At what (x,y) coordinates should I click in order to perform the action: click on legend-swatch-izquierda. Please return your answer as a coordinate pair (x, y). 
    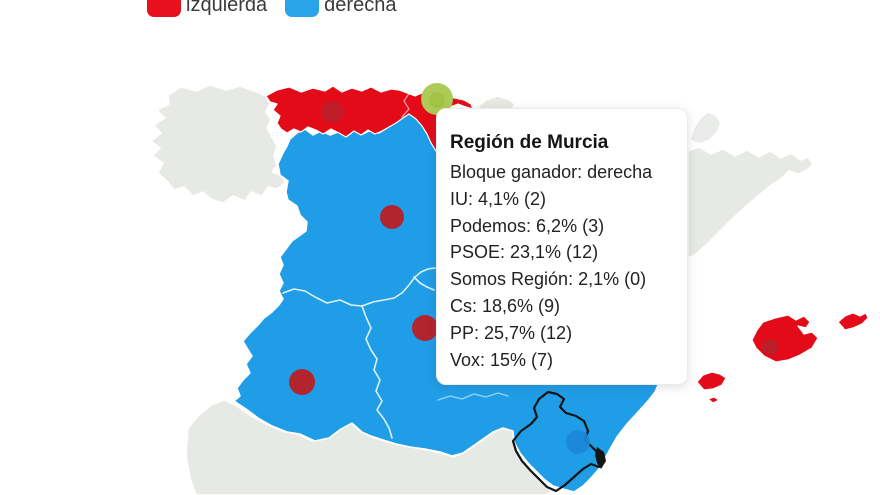
    Looking at the image, I should click on (164, 8).